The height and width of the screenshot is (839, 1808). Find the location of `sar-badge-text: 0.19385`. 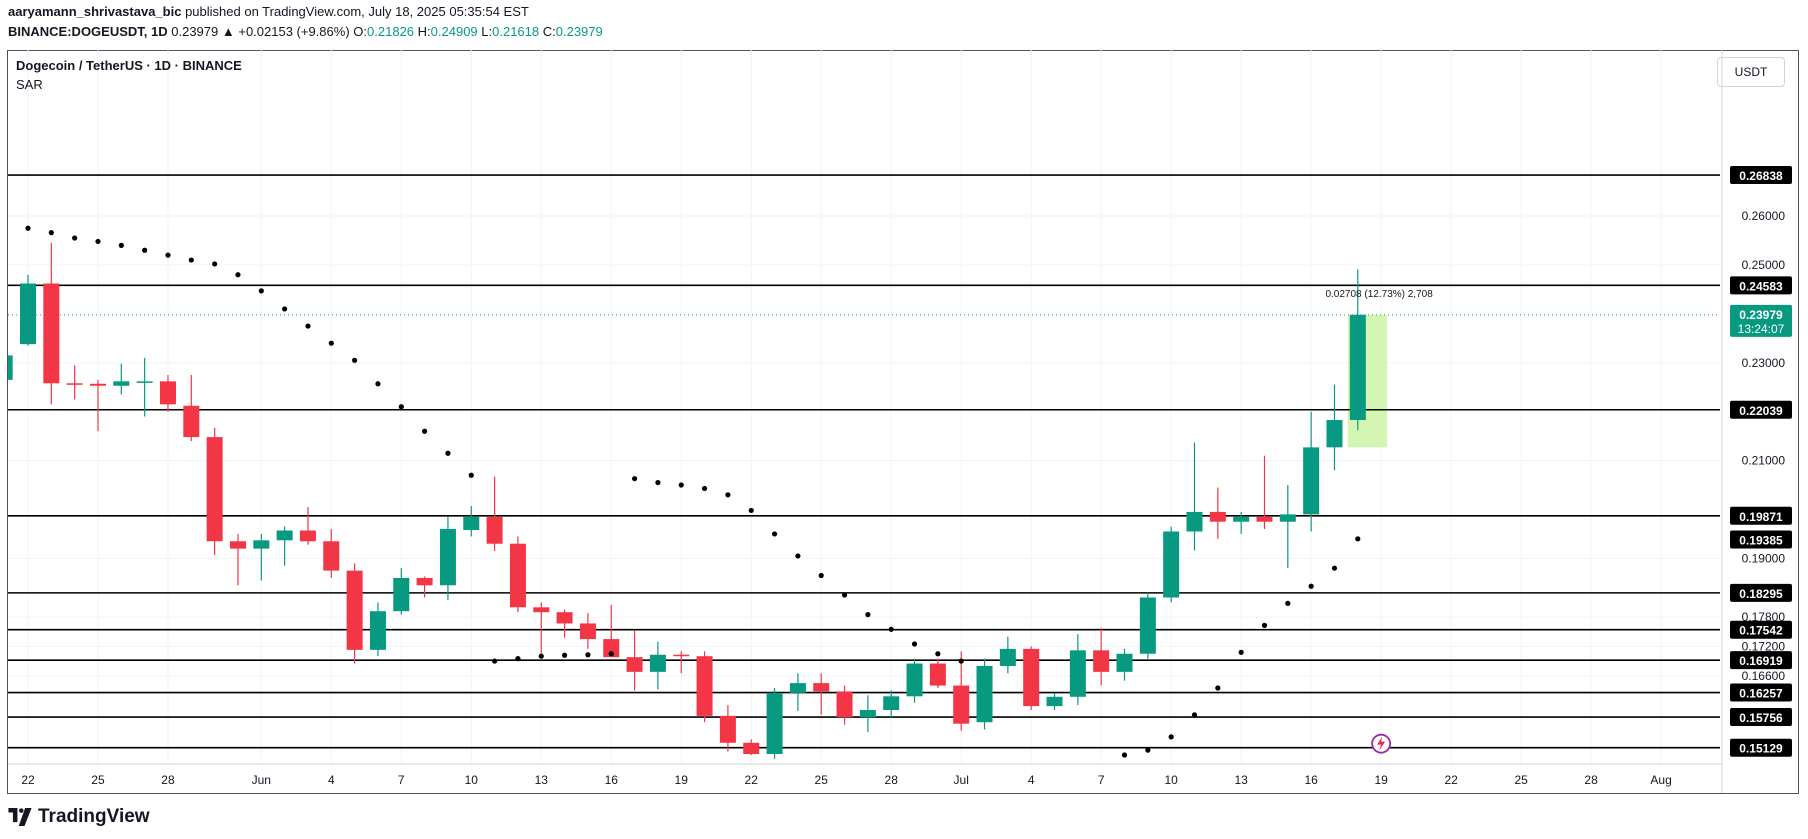

sar-badge-text: 0.19385 is located at coordinates (1761, 541).